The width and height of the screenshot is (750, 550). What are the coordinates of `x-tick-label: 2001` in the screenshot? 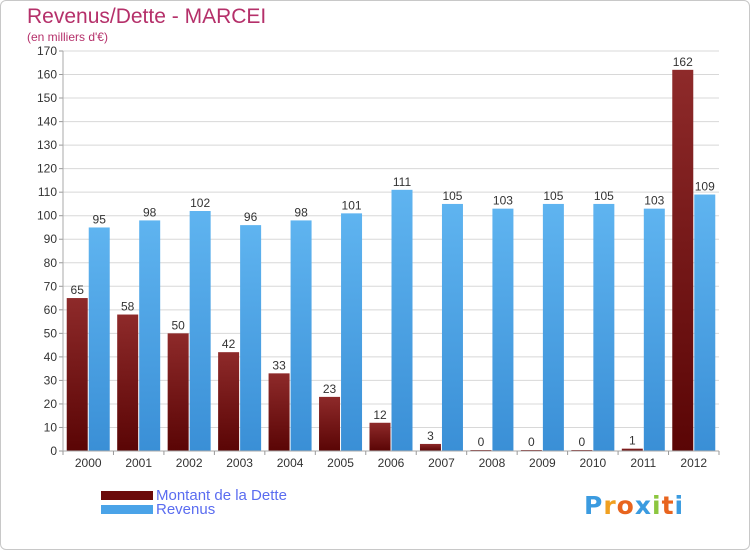 It's located at (138, 463).